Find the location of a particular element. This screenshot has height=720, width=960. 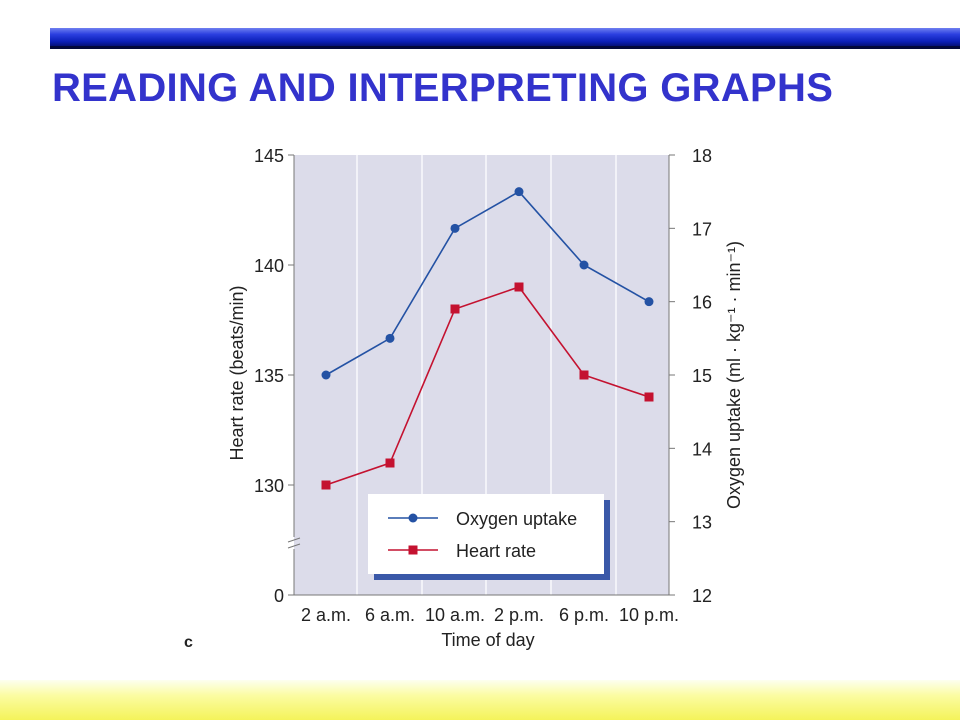

left-axis-title: Heart rate (beats/min) is located at coordinates (237, 372).